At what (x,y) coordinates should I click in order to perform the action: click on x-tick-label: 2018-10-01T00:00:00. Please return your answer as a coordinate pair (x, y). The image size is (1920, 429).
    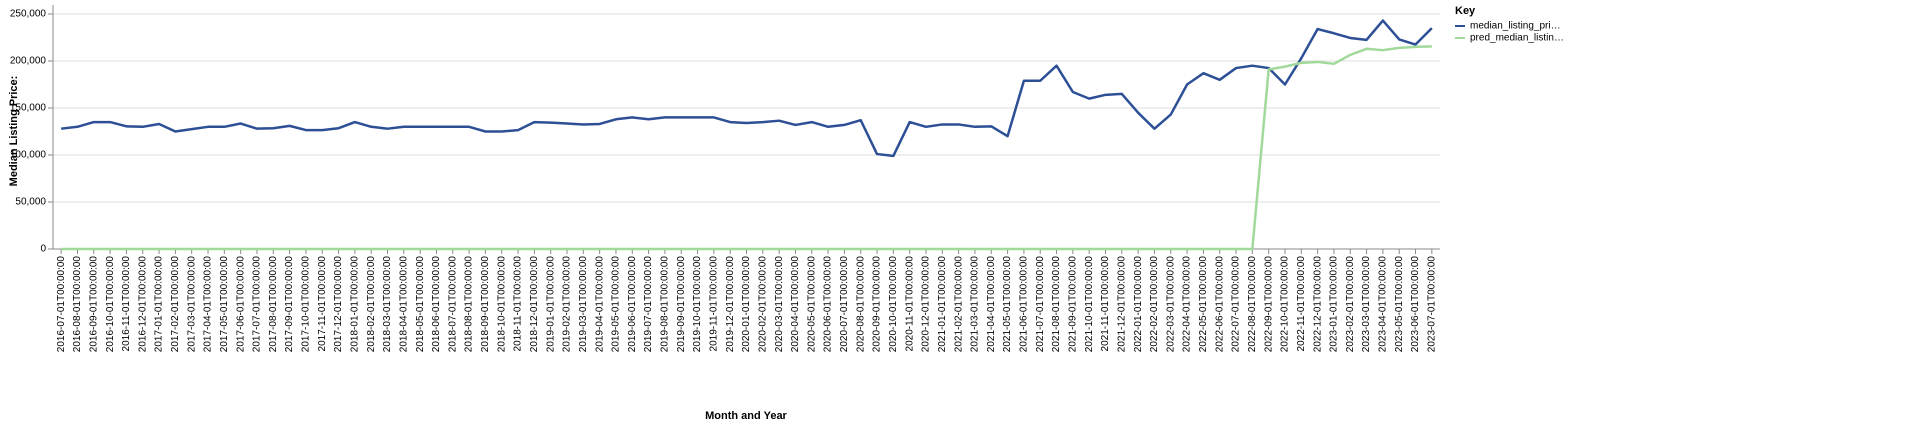
    Looking at the image, I should click on (501, 304).